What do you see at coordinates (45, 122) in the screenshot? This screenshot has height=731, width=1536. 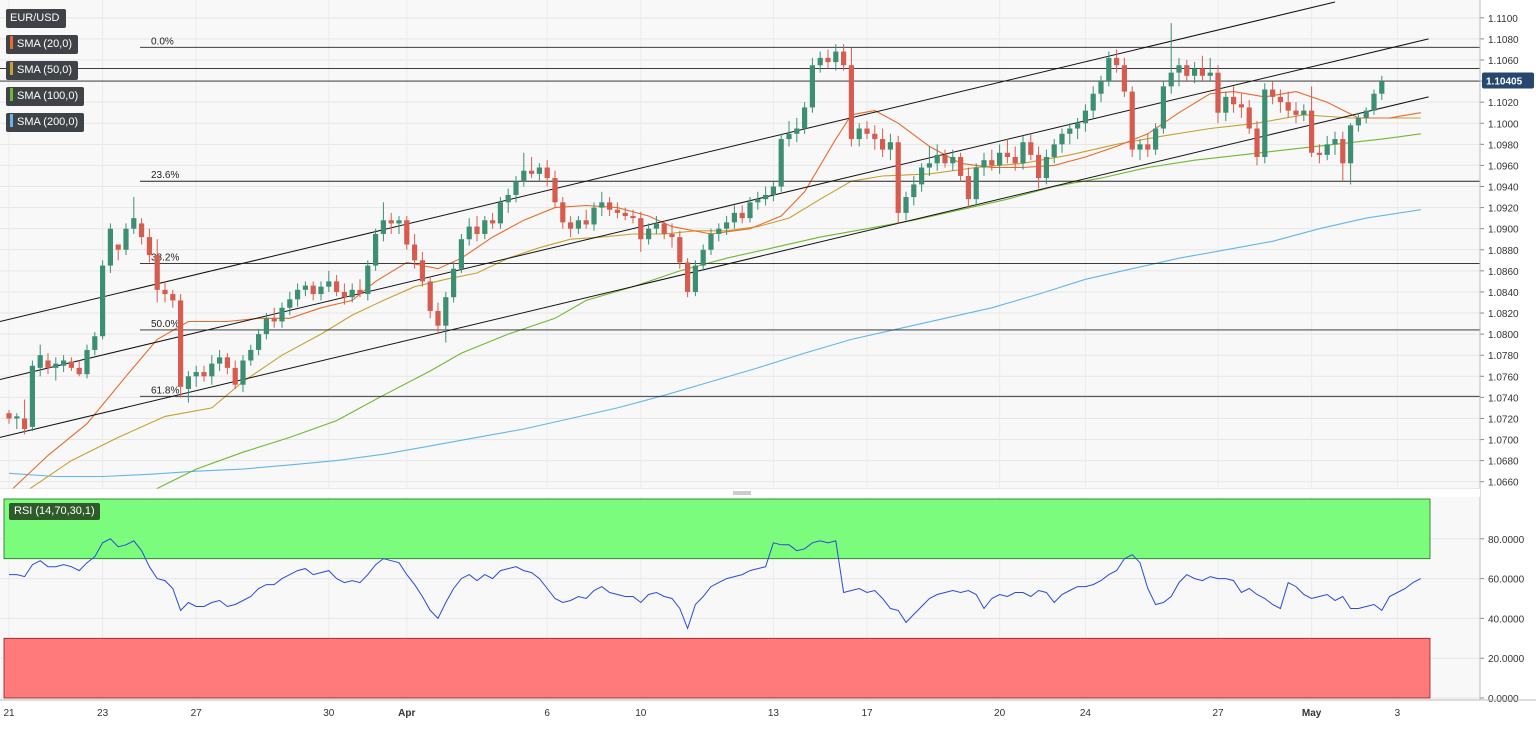 I see `sma-legend-item: SMA (200,0)` at bounding box center [45, 122].